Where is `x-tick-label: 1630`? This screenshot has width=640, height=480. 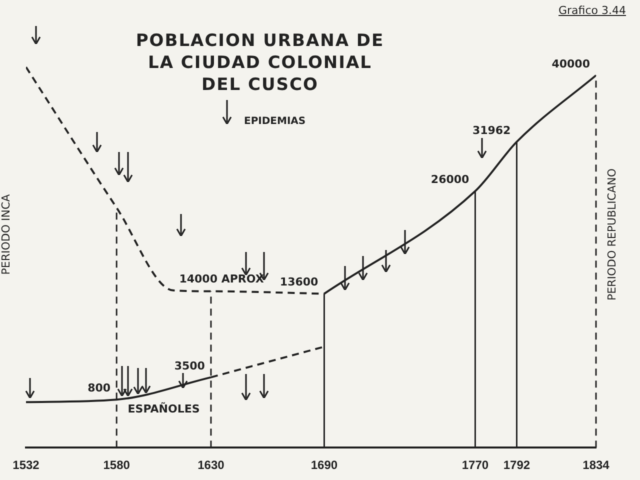
x-tick-label: 1630 is located at coordinates (211, 465).